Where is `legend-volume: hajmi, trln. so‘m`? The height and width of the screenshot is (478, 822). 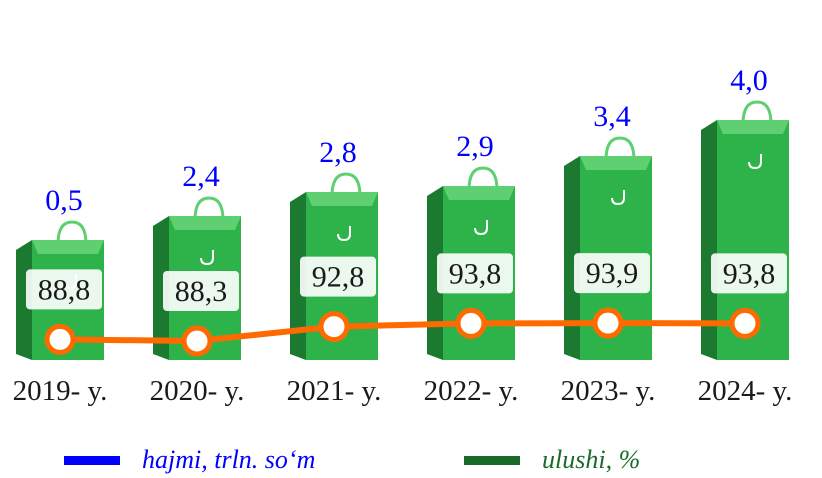
legend-volume: hajmi, trln. so‘m is located at coordinates (190, 459).